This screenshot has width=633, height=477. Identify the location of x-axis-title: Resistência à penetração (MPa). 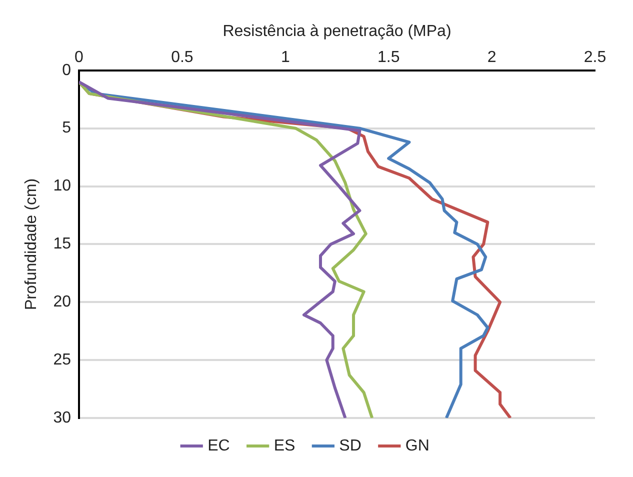
(337, 31).